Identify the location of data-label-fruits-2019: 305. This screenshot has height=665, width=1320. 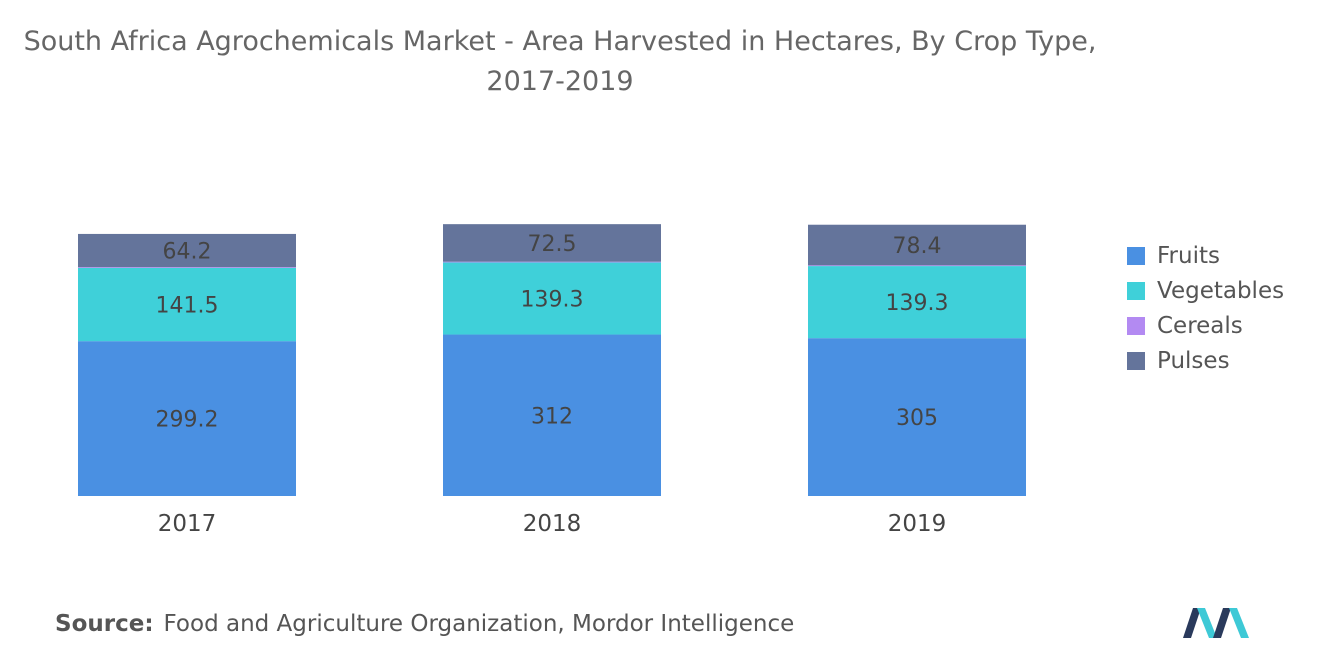
(917, 418).